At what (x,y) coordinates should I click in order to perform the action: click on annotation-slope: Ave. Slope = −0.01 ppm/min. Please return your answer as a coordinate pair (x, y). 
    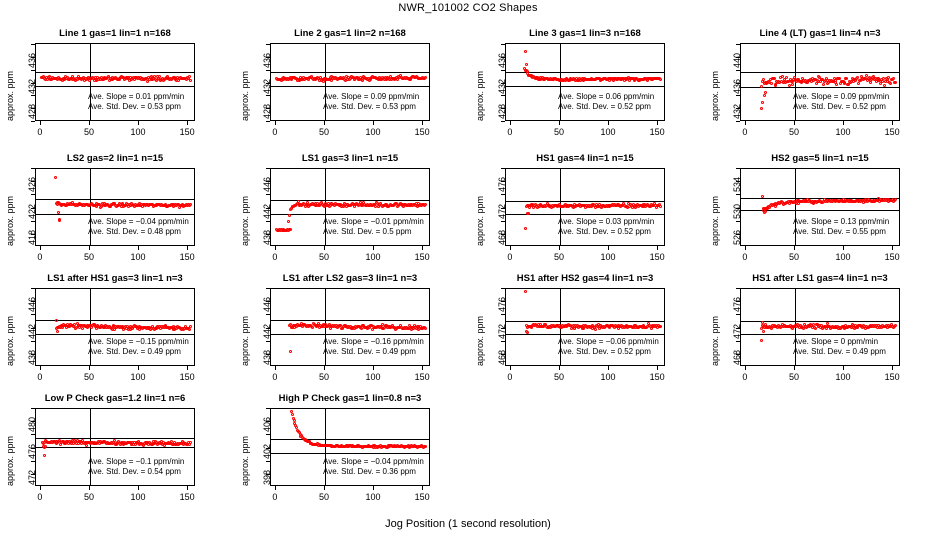
    Looking at the image, I should click on (373, 221).